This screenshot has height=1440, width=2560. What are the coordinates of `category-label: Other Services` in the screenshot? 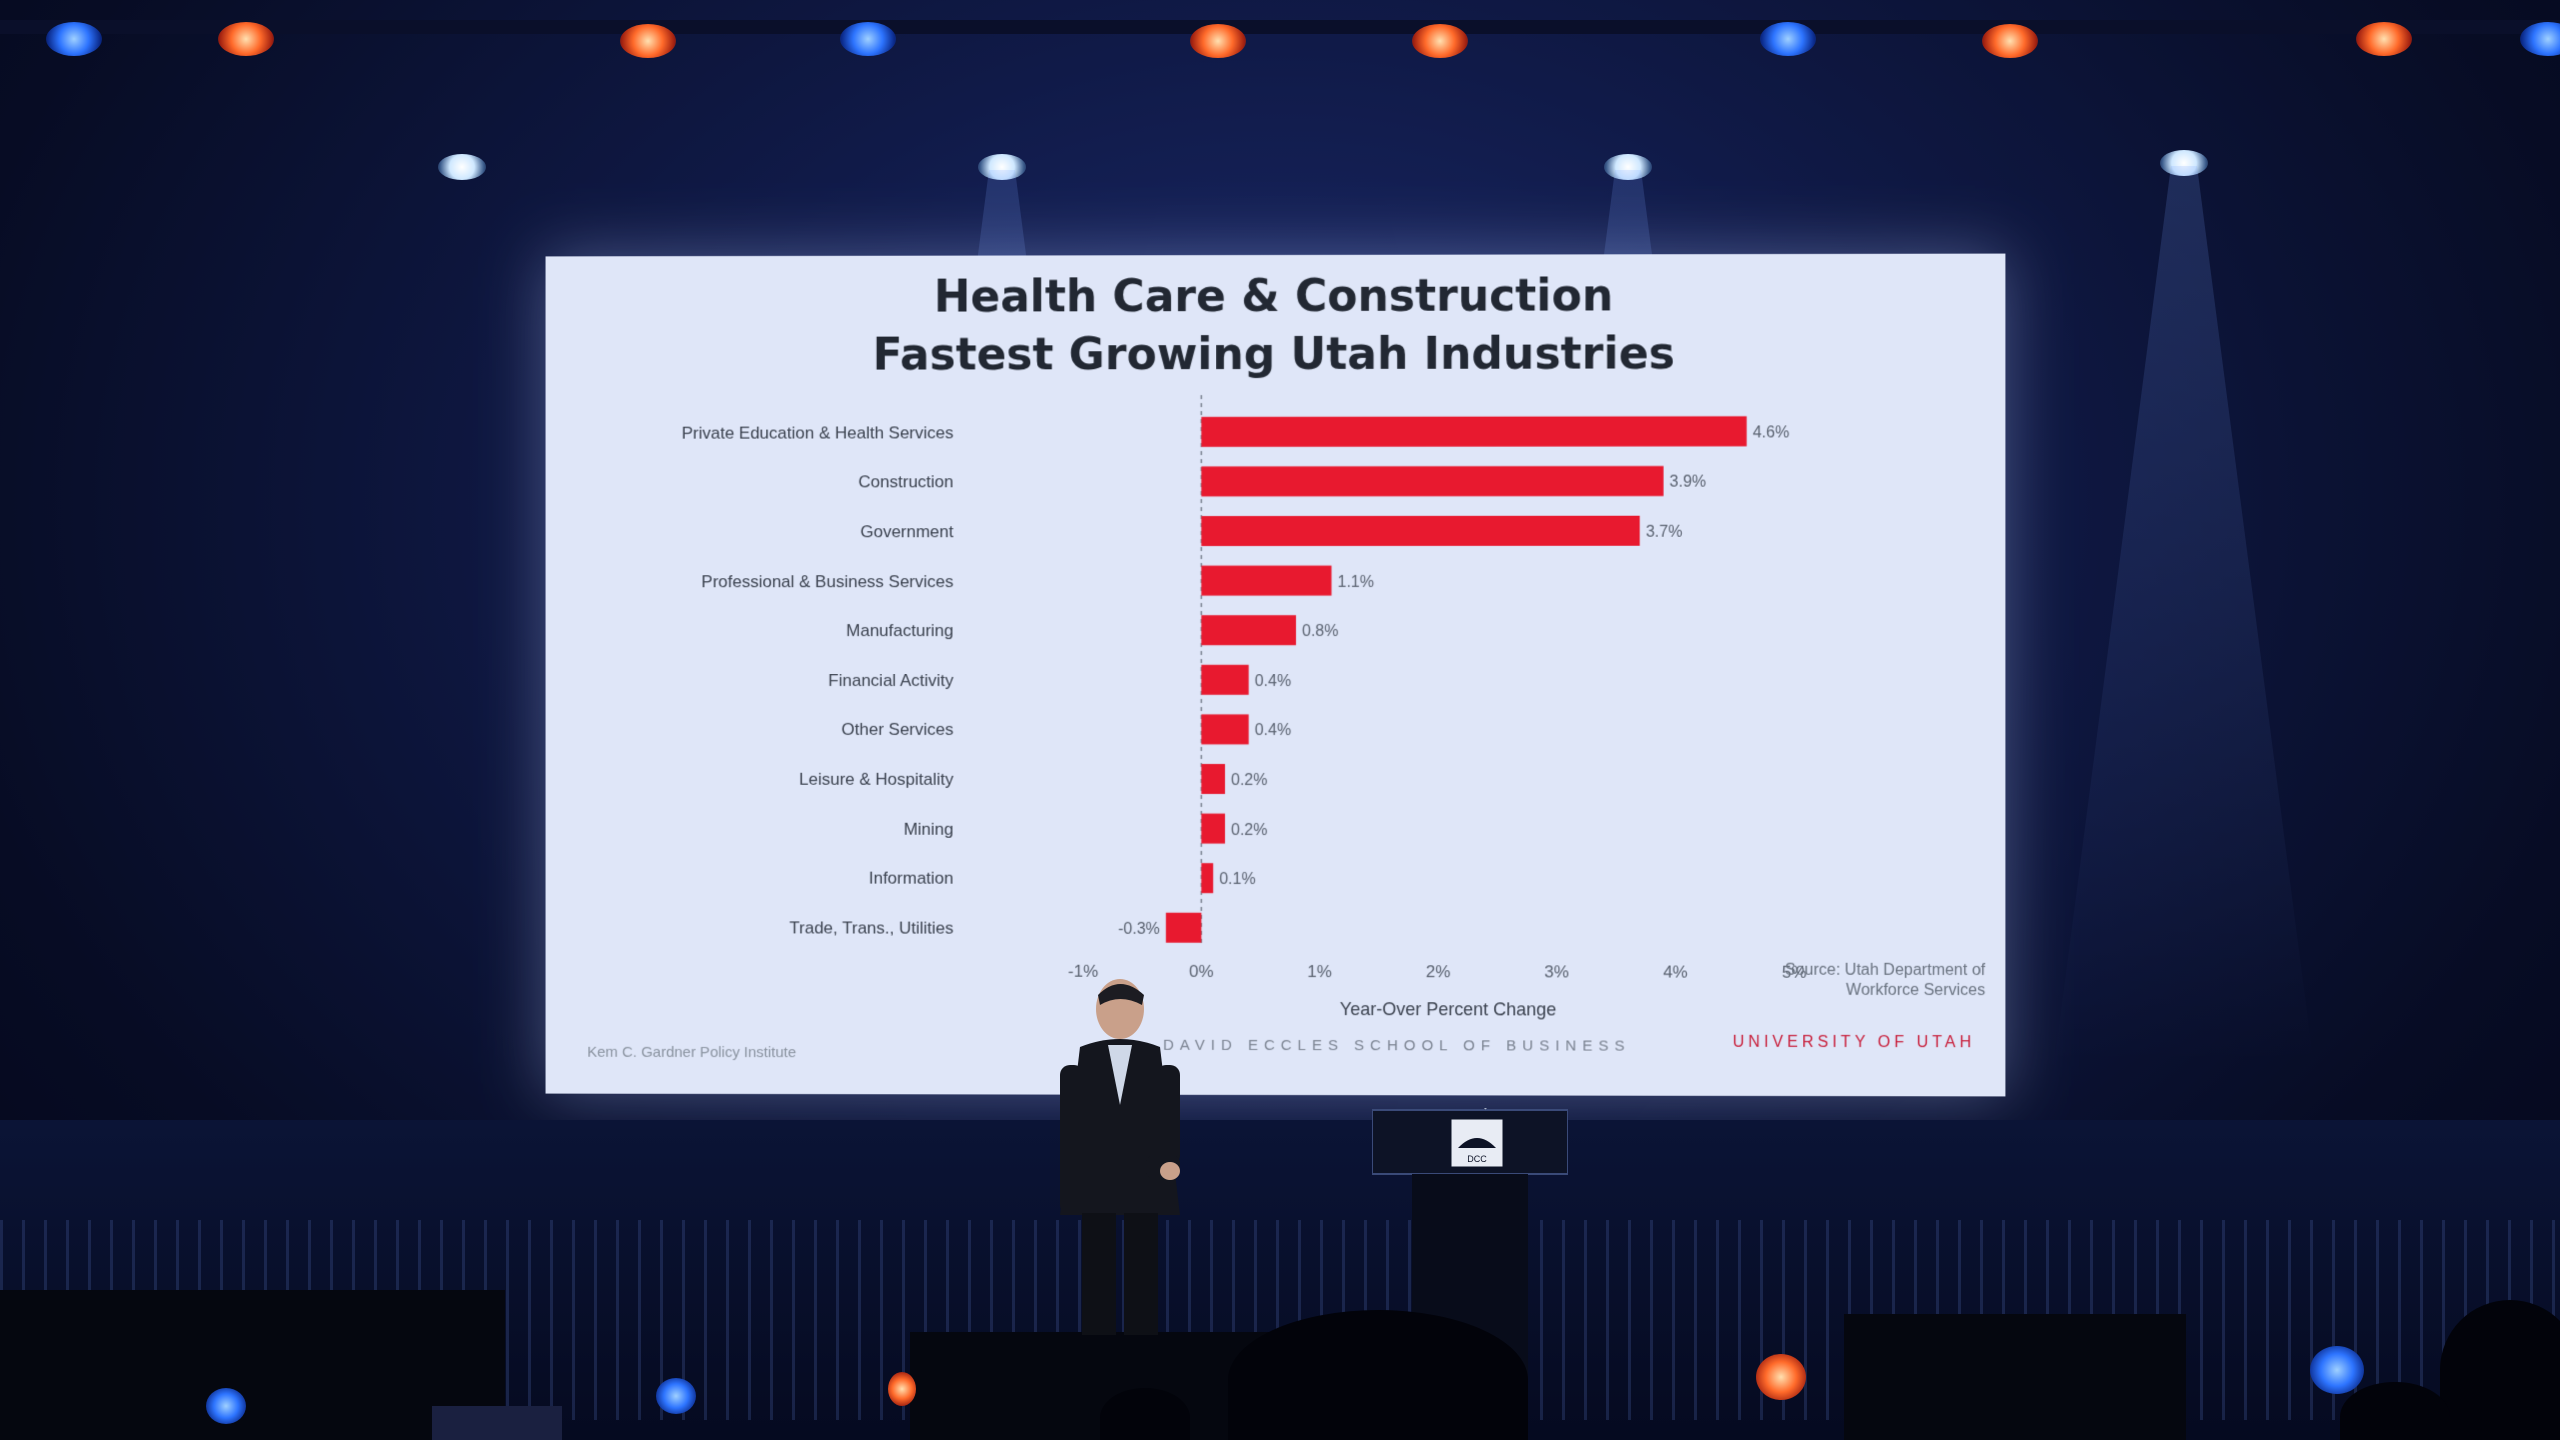 It's located at (897, 729).